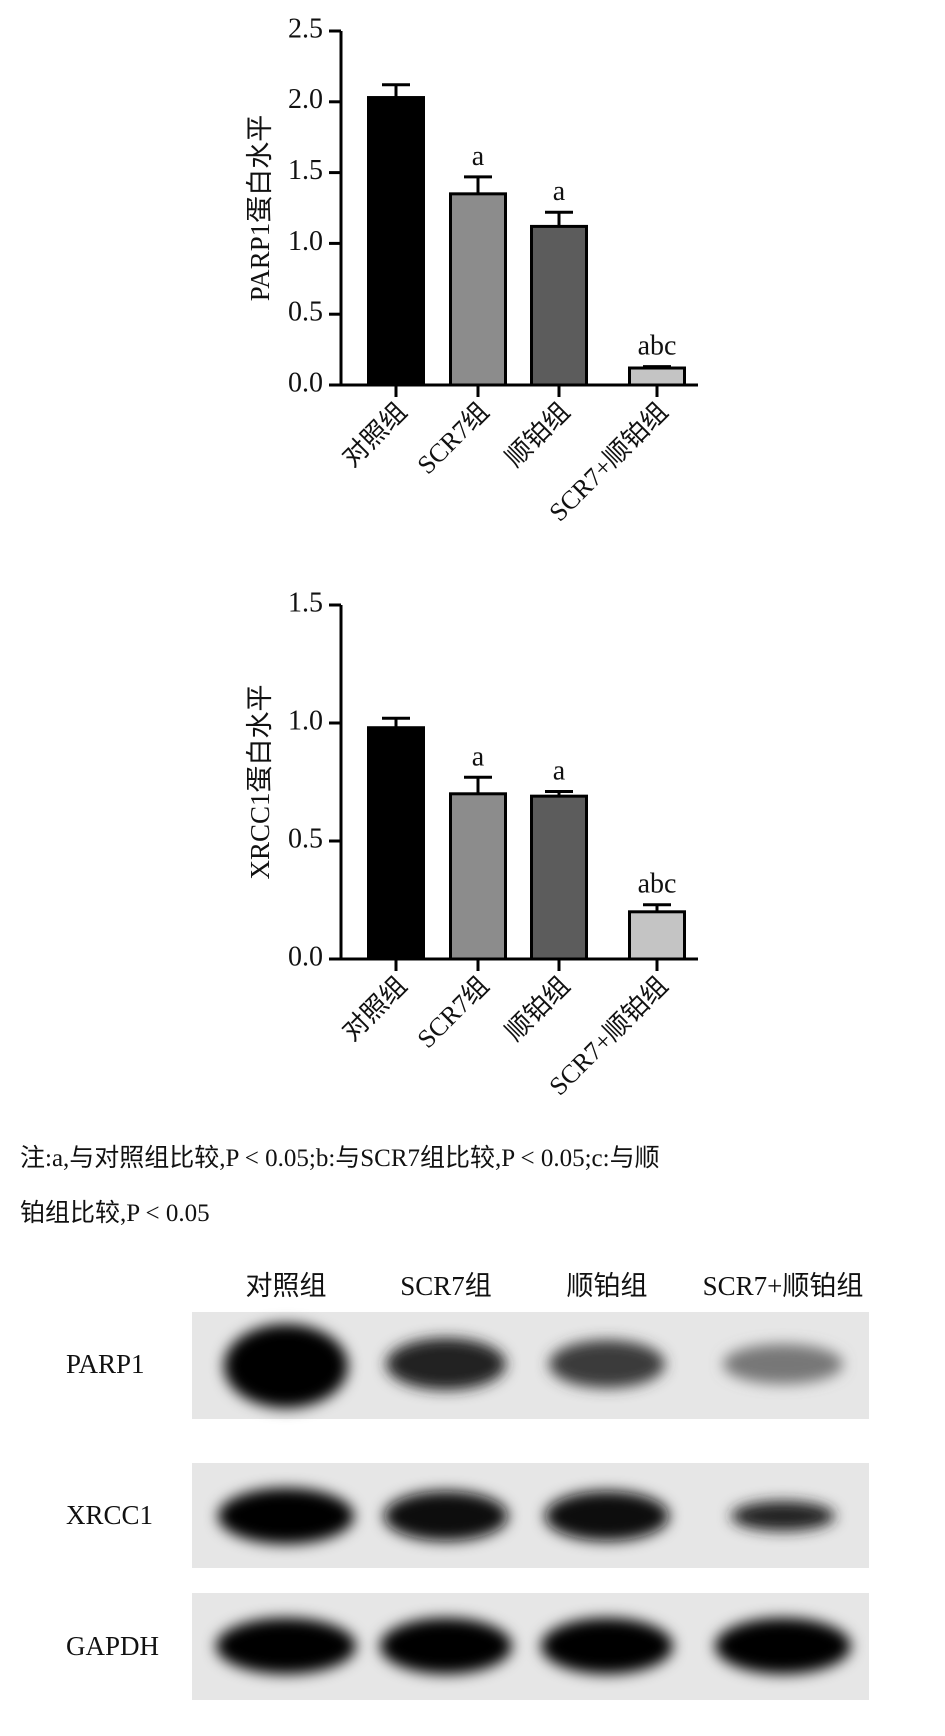  Describe the element at coordinates (286, 1286) in the screenshot. I see `lane-label: 对照组` at that location.